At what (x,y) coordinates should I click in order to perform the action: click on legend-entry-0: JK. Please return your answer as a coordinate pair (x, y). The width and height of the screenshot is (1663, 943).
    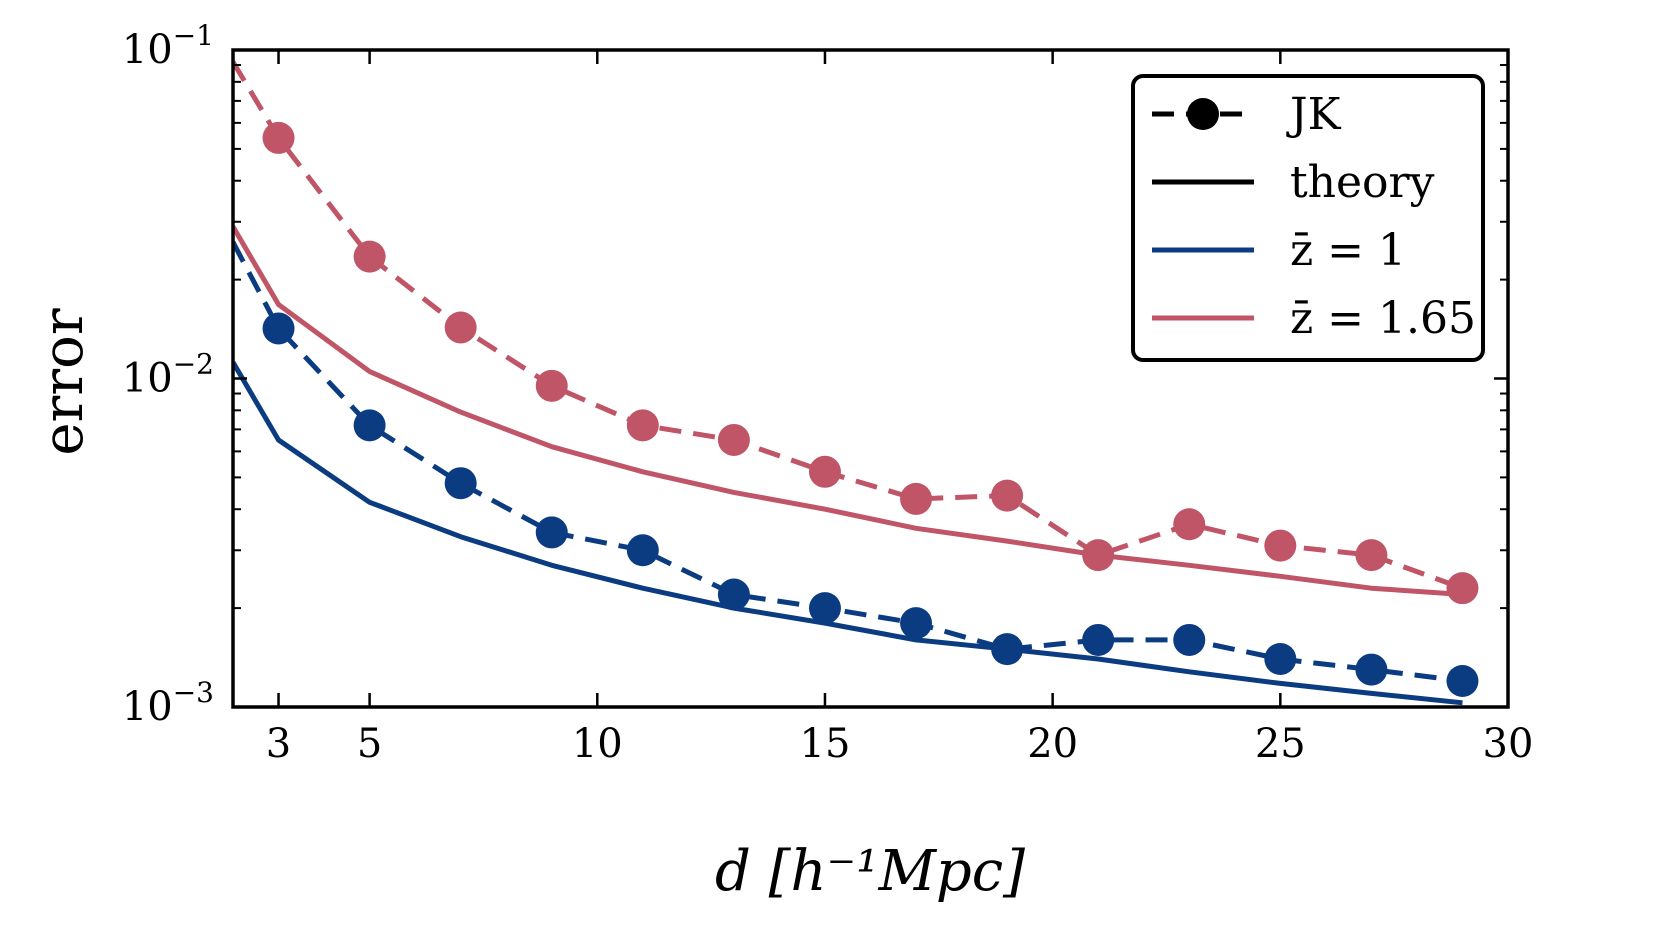
    Looking at the image, I should click on (1247, 114).